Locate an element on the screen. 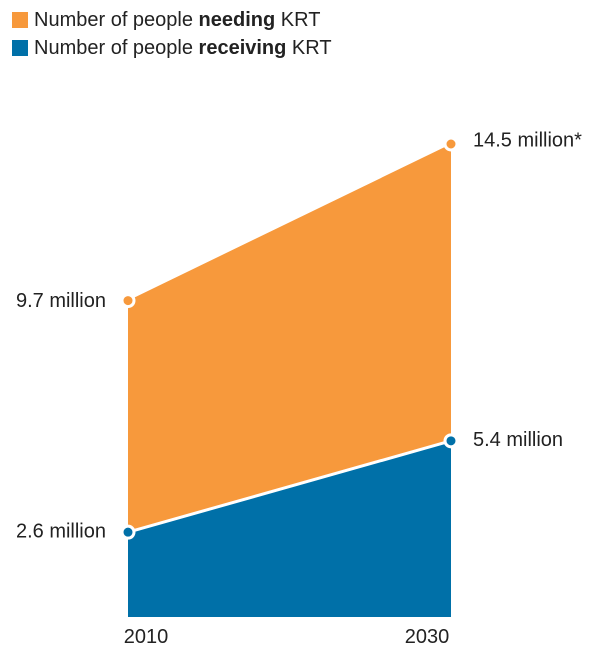  legend-item-receiving: Number of people receiving KRT is located at coordinates (172, 48).